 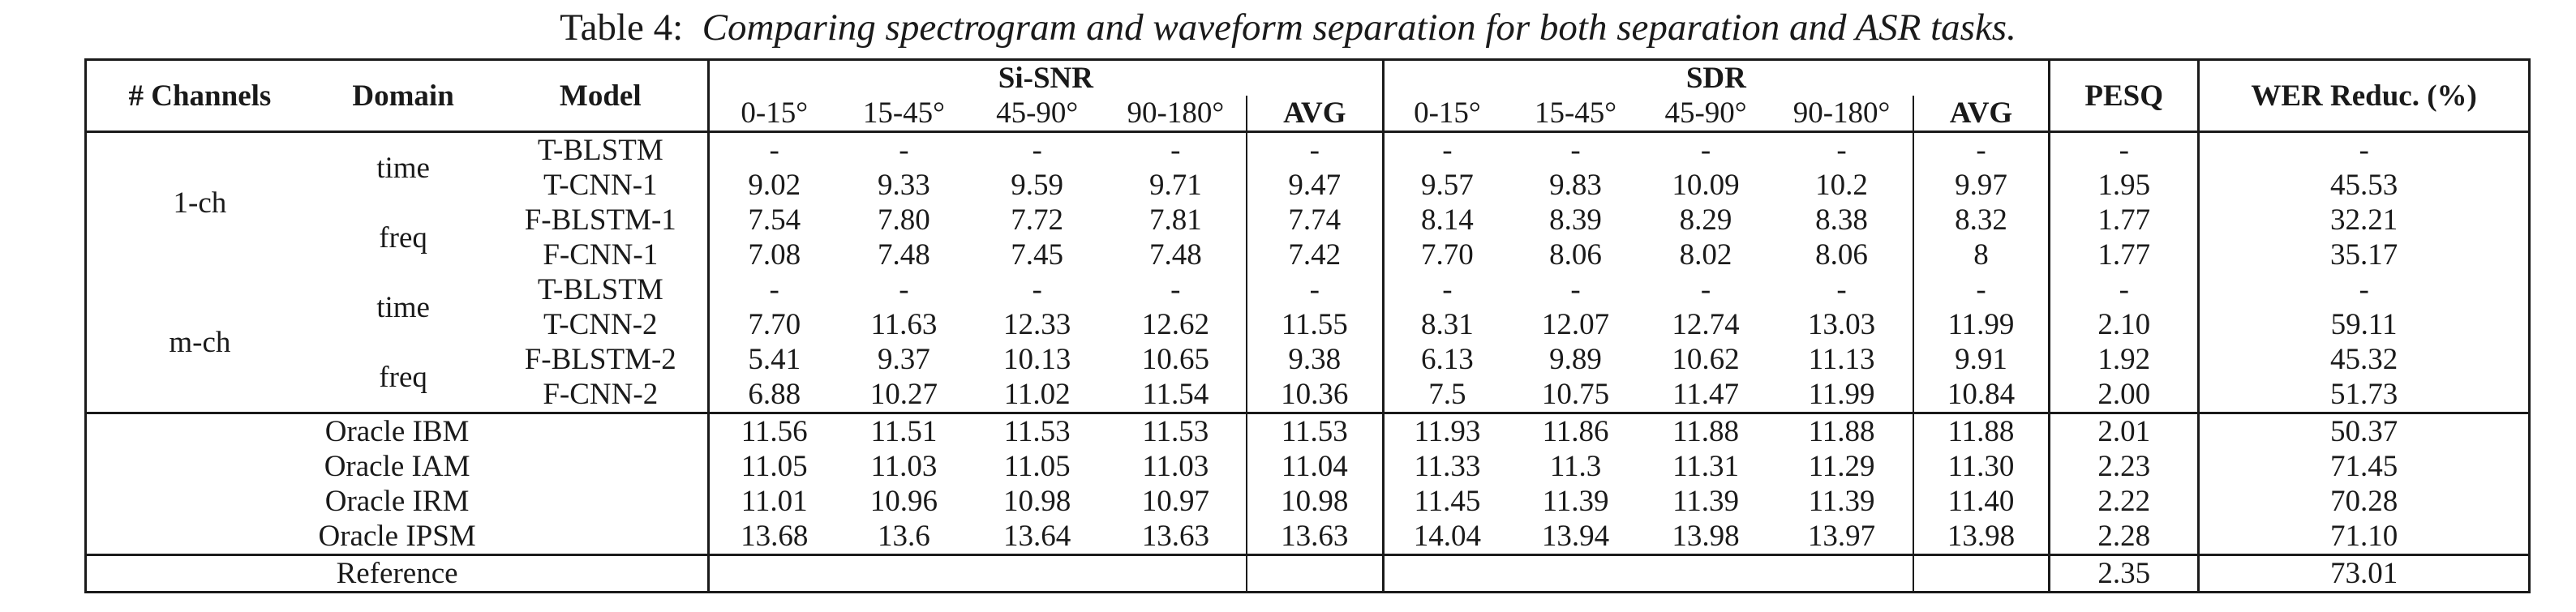 I want to click on avg-value-cell: 9.38, so click(x=1315, y=359).